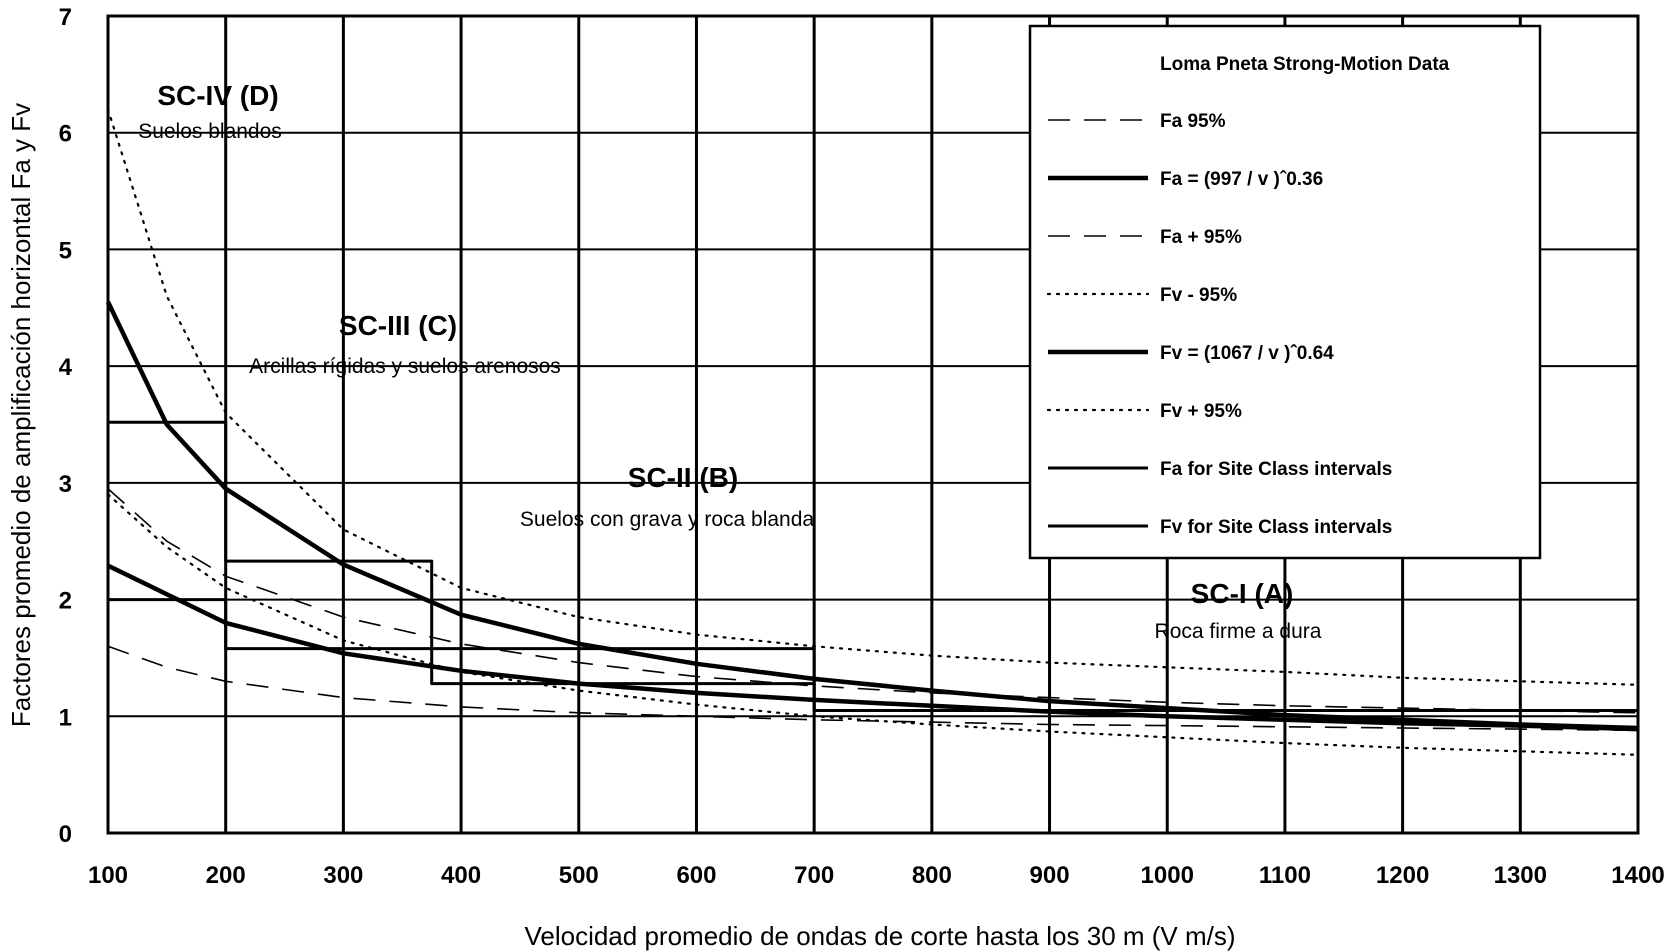 The height and width of the screenshot is (952, 1675). I want to click on legend-label: Fv - 95%, so click(1198, 295).